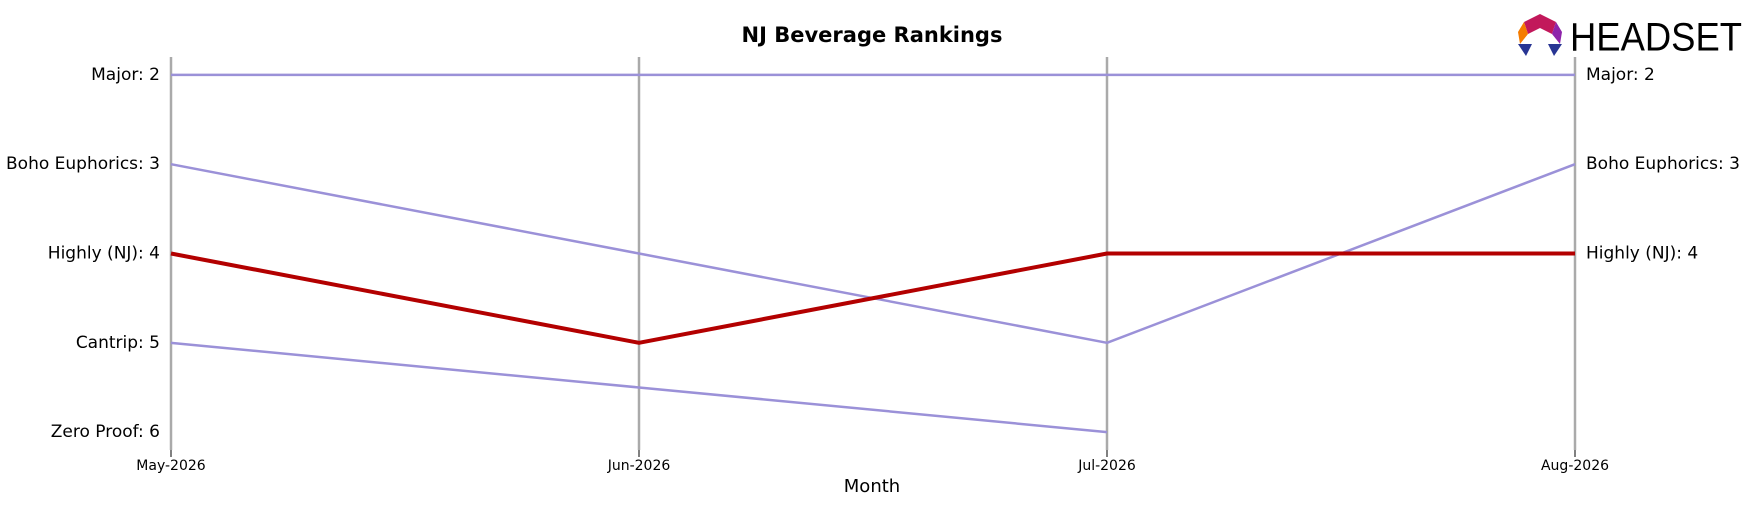 Image resolution: width=1752 pixels, height=506 pixels. I want to click on y2-tick-label: Boho Euphorics: 3, so click(1663, 164).